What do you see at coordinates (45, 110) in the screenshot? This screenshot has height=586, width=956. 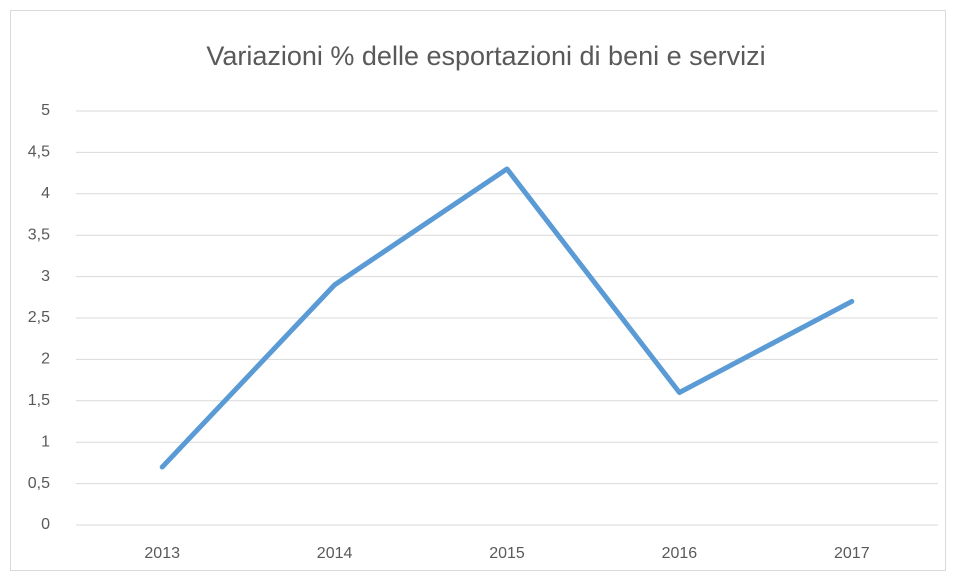 I see `y-tick-label: 5` at bounding box center [45, 110].